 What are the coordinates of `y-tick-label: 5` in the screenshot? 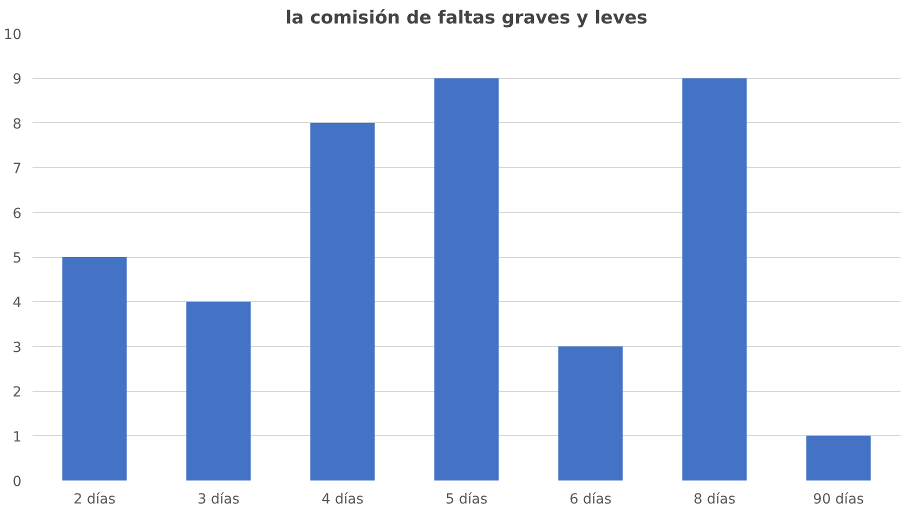 It's located at (17, 258).